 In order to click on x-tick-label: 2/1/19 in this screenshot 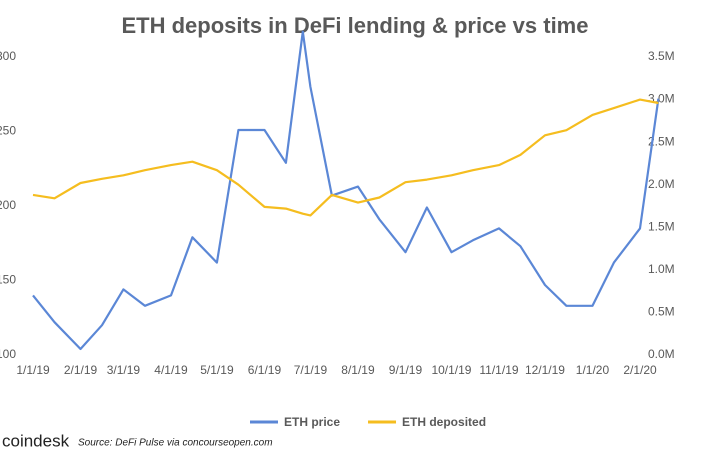, I will do `click(81, 370)`.